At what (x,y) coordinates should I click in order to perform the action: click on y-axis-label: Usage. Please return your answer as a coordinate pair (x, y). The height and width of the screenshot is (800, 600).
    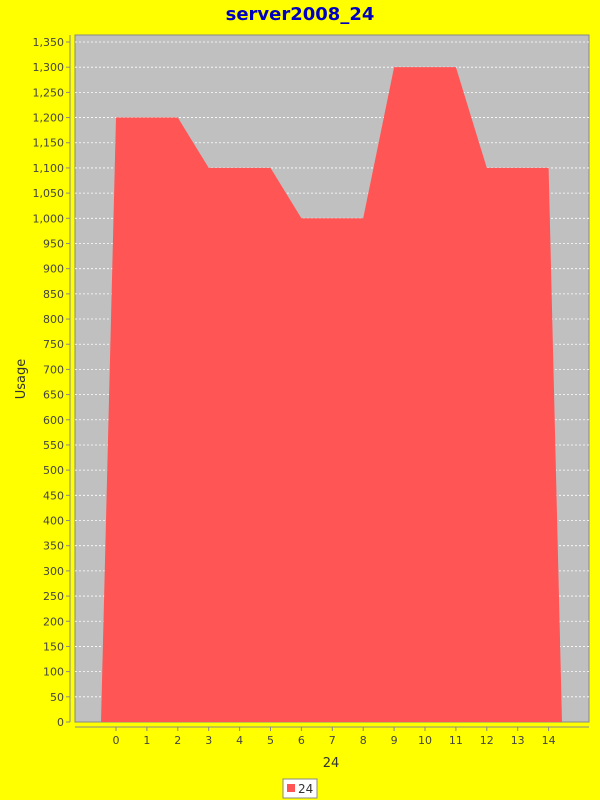
    Looking at the image, I should click on (21, 379).